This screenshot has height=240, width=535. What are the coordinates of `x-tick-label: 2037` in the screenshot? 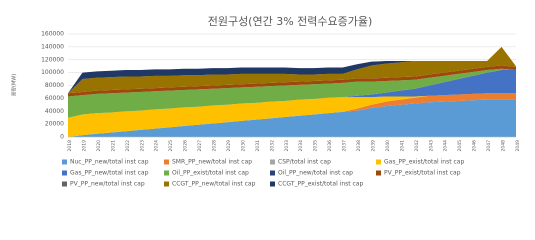 It's located at (345, 146).